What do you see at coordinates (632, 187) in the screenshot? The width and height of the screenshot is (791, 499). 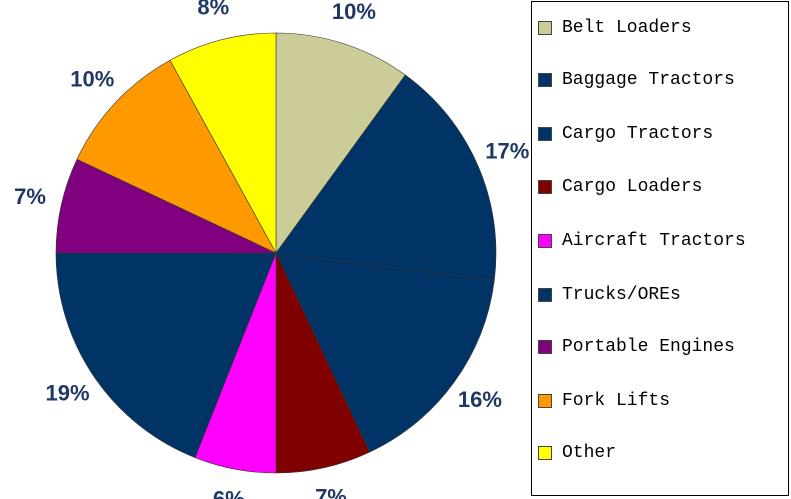 I see `legend-label: Cargo Loaders` at bounding box center [632, 187].